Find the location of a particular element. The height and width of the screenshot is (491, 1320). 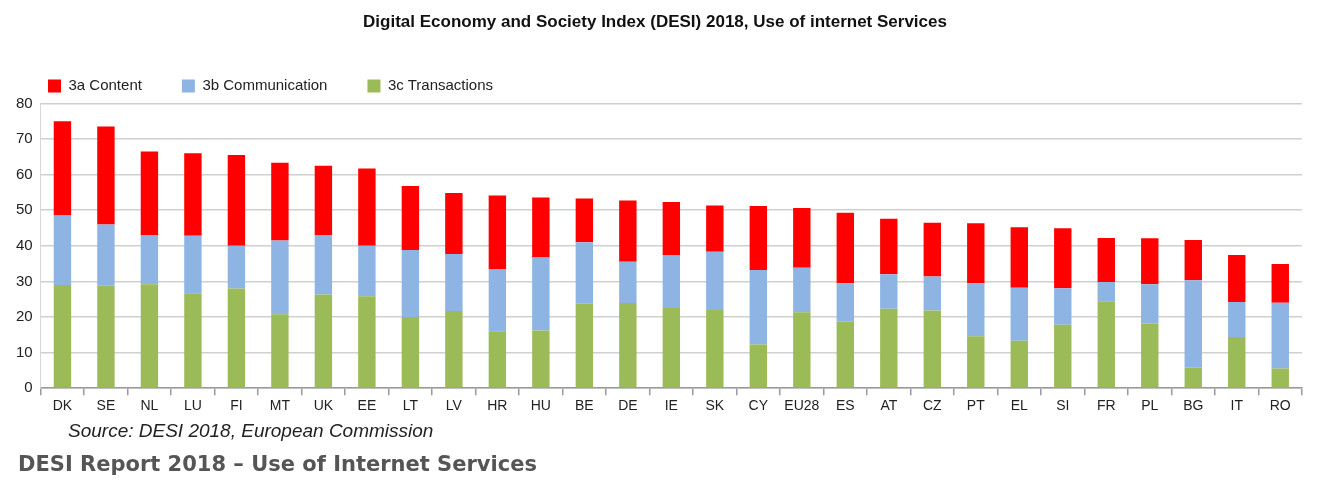

x-tick-label: CY is located at coordinates (758, 405).